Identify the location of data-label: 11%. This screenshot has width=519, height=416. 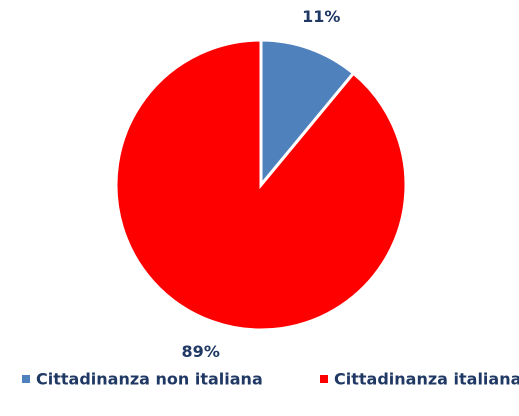
(321, 16).